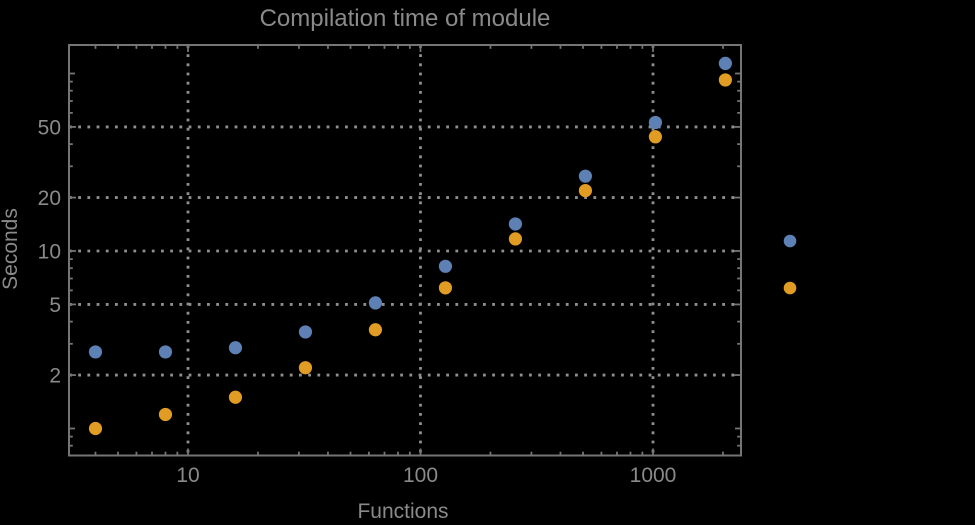 The image size is (975, 525). I want to click on x-axis-label: Functions, so click(402, 511).